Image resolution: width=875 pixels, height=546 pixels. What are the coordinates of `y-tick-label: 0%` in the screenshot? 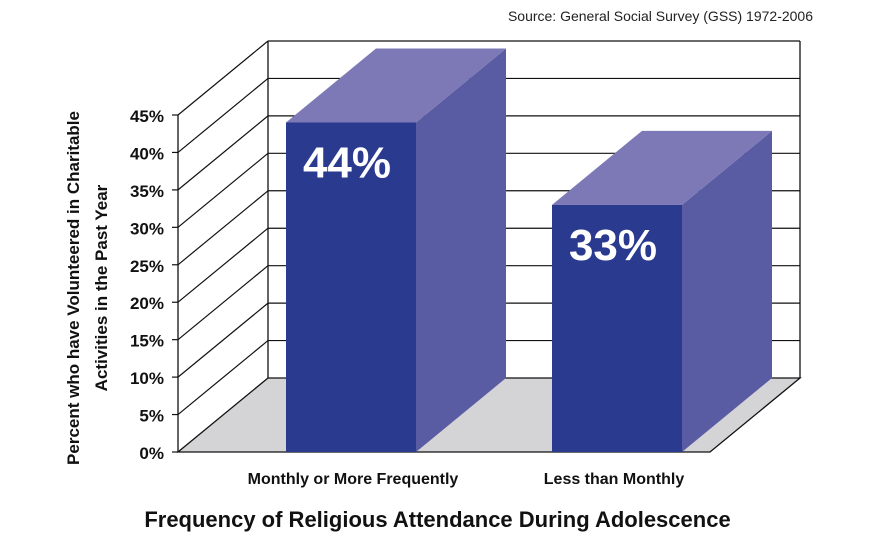 It's located at (151, 453).